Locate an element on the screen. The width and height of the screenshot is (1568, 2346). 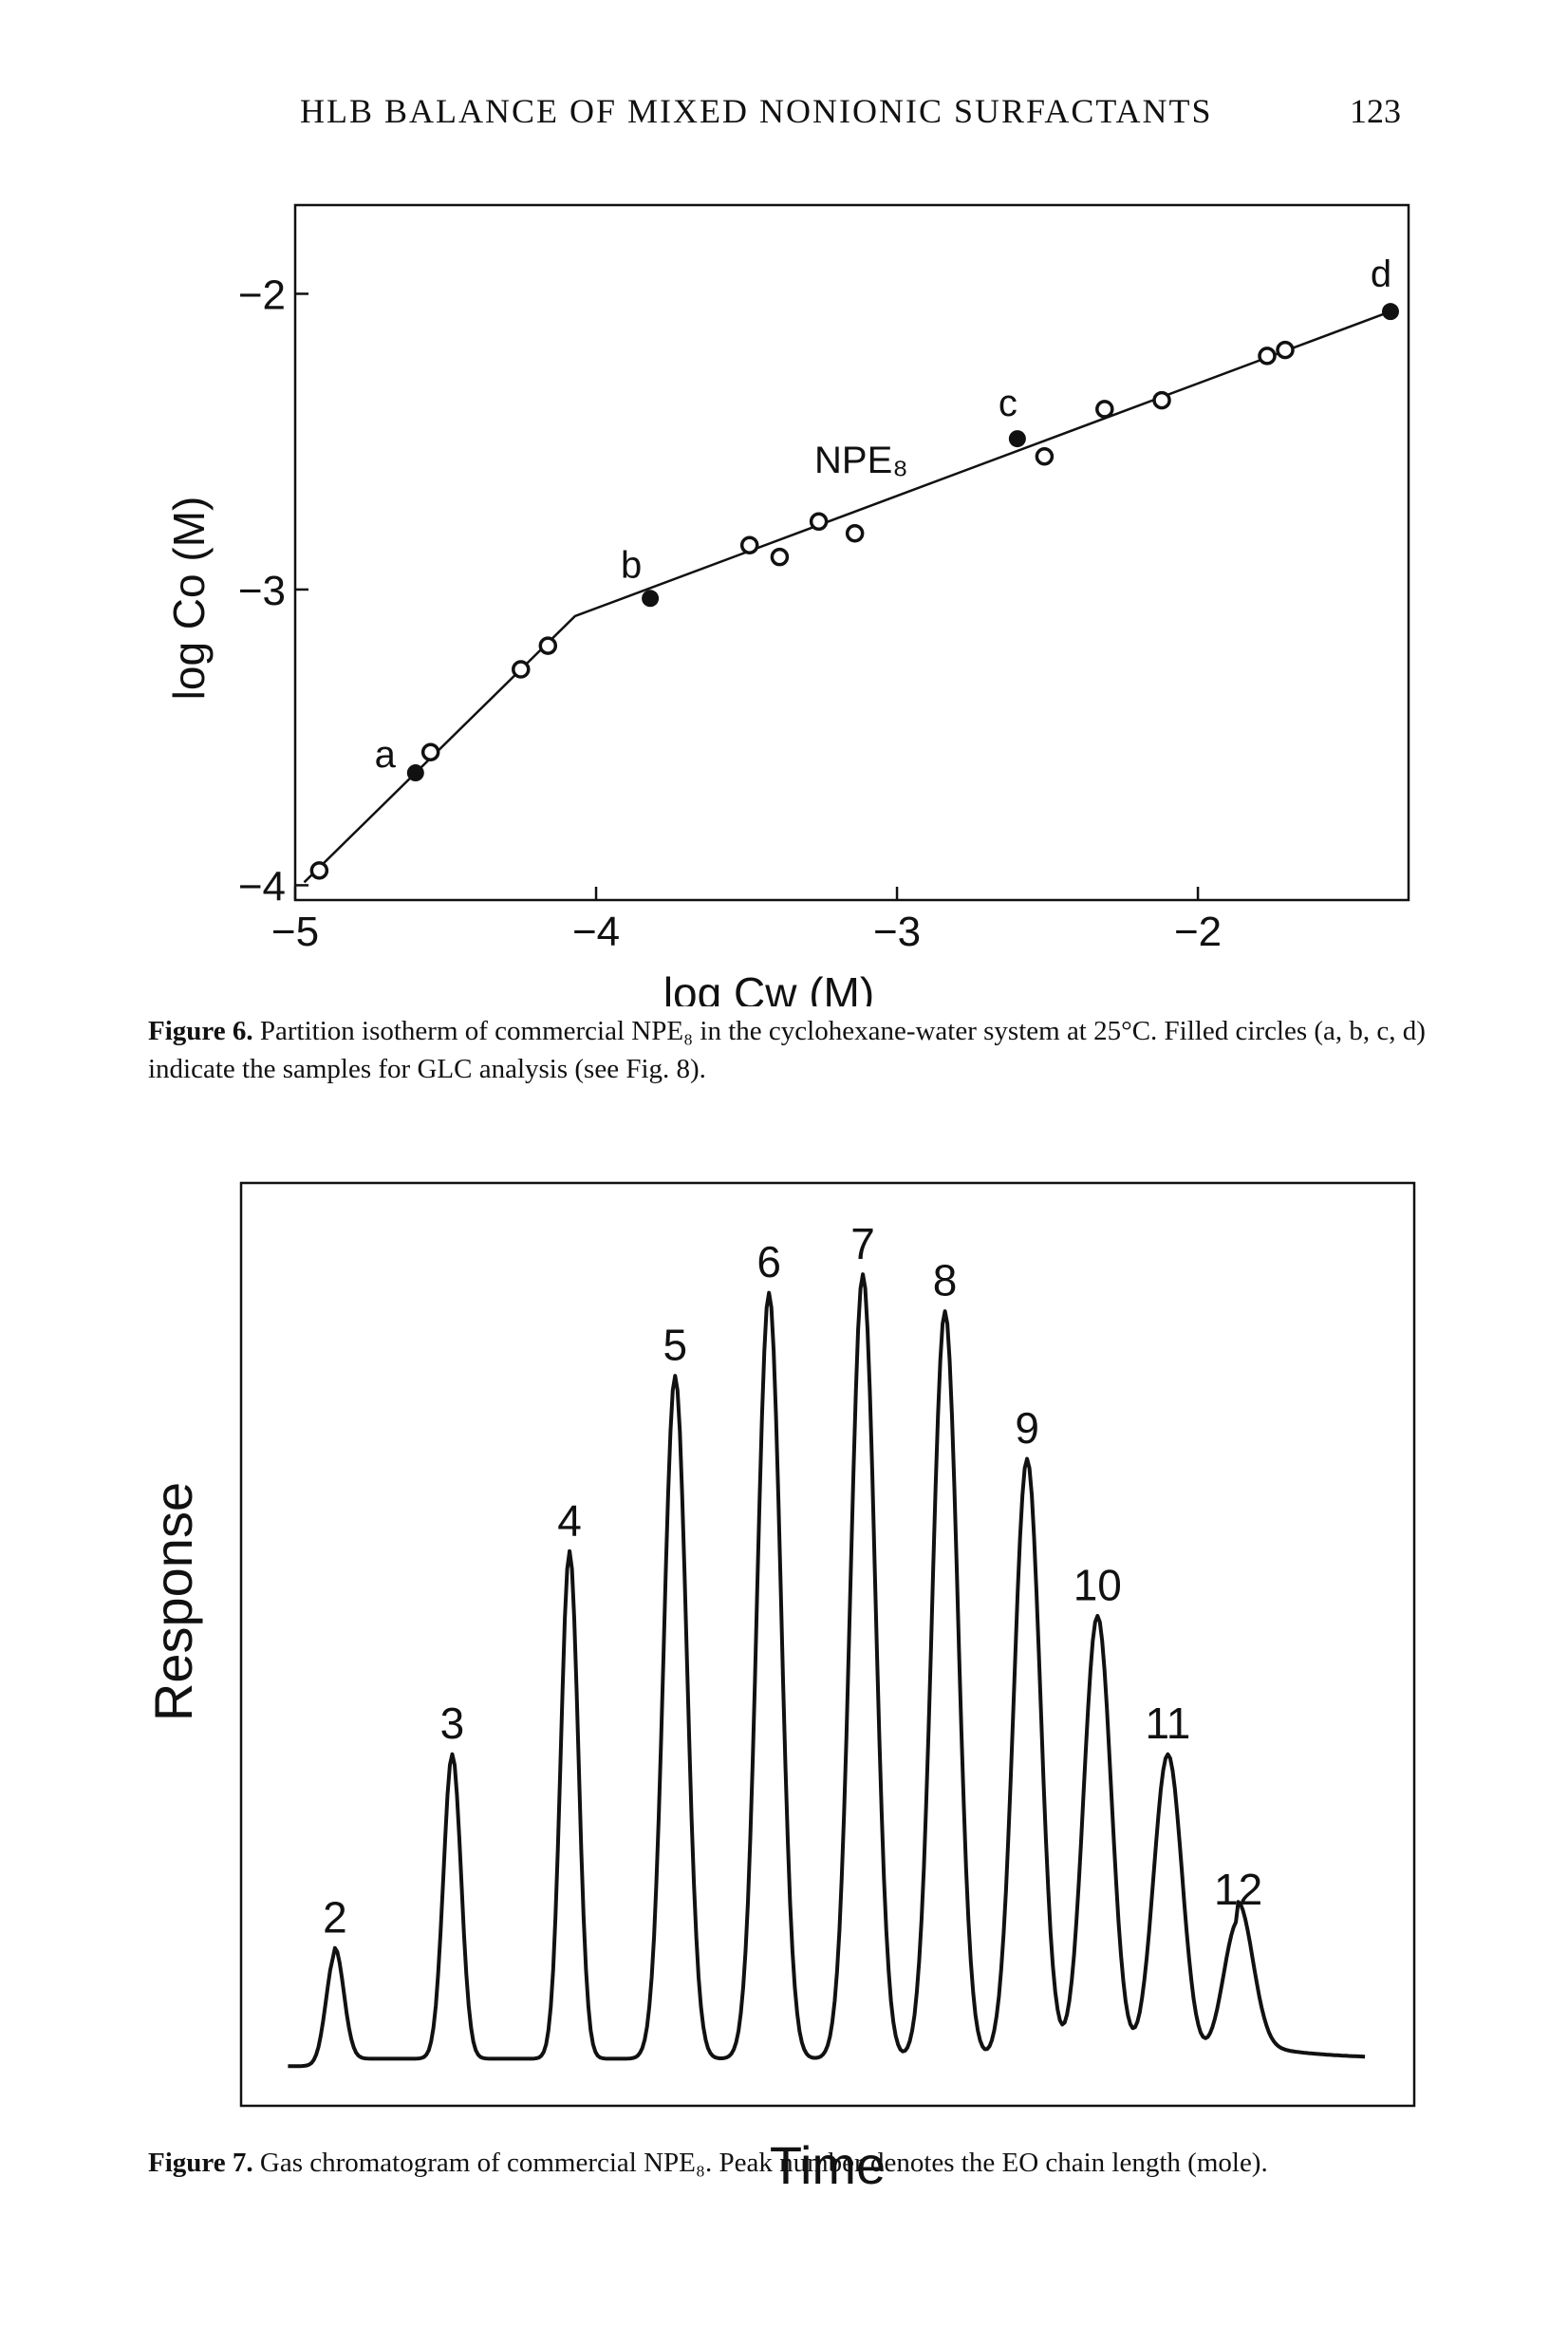
fig6-caption-label: Figure 6. is located at coordinates (201, 1031).